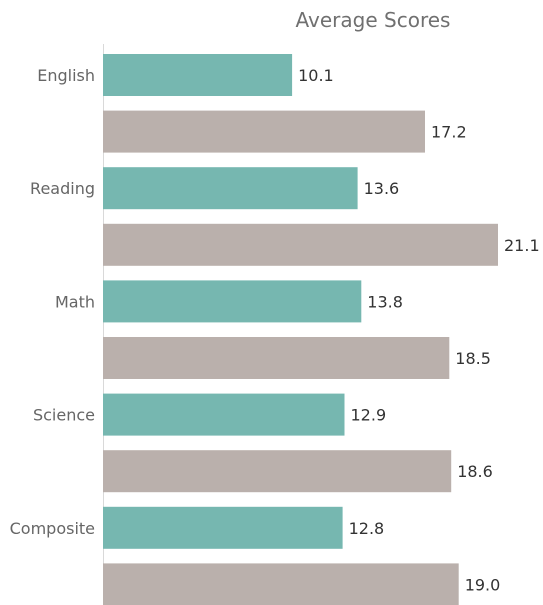 The image size is (543, 605). What do you see at coordinates (382, 188) in the screenshot?
I see `value-label-reading-series-1: 13.6` at bounding box center [382, 188].